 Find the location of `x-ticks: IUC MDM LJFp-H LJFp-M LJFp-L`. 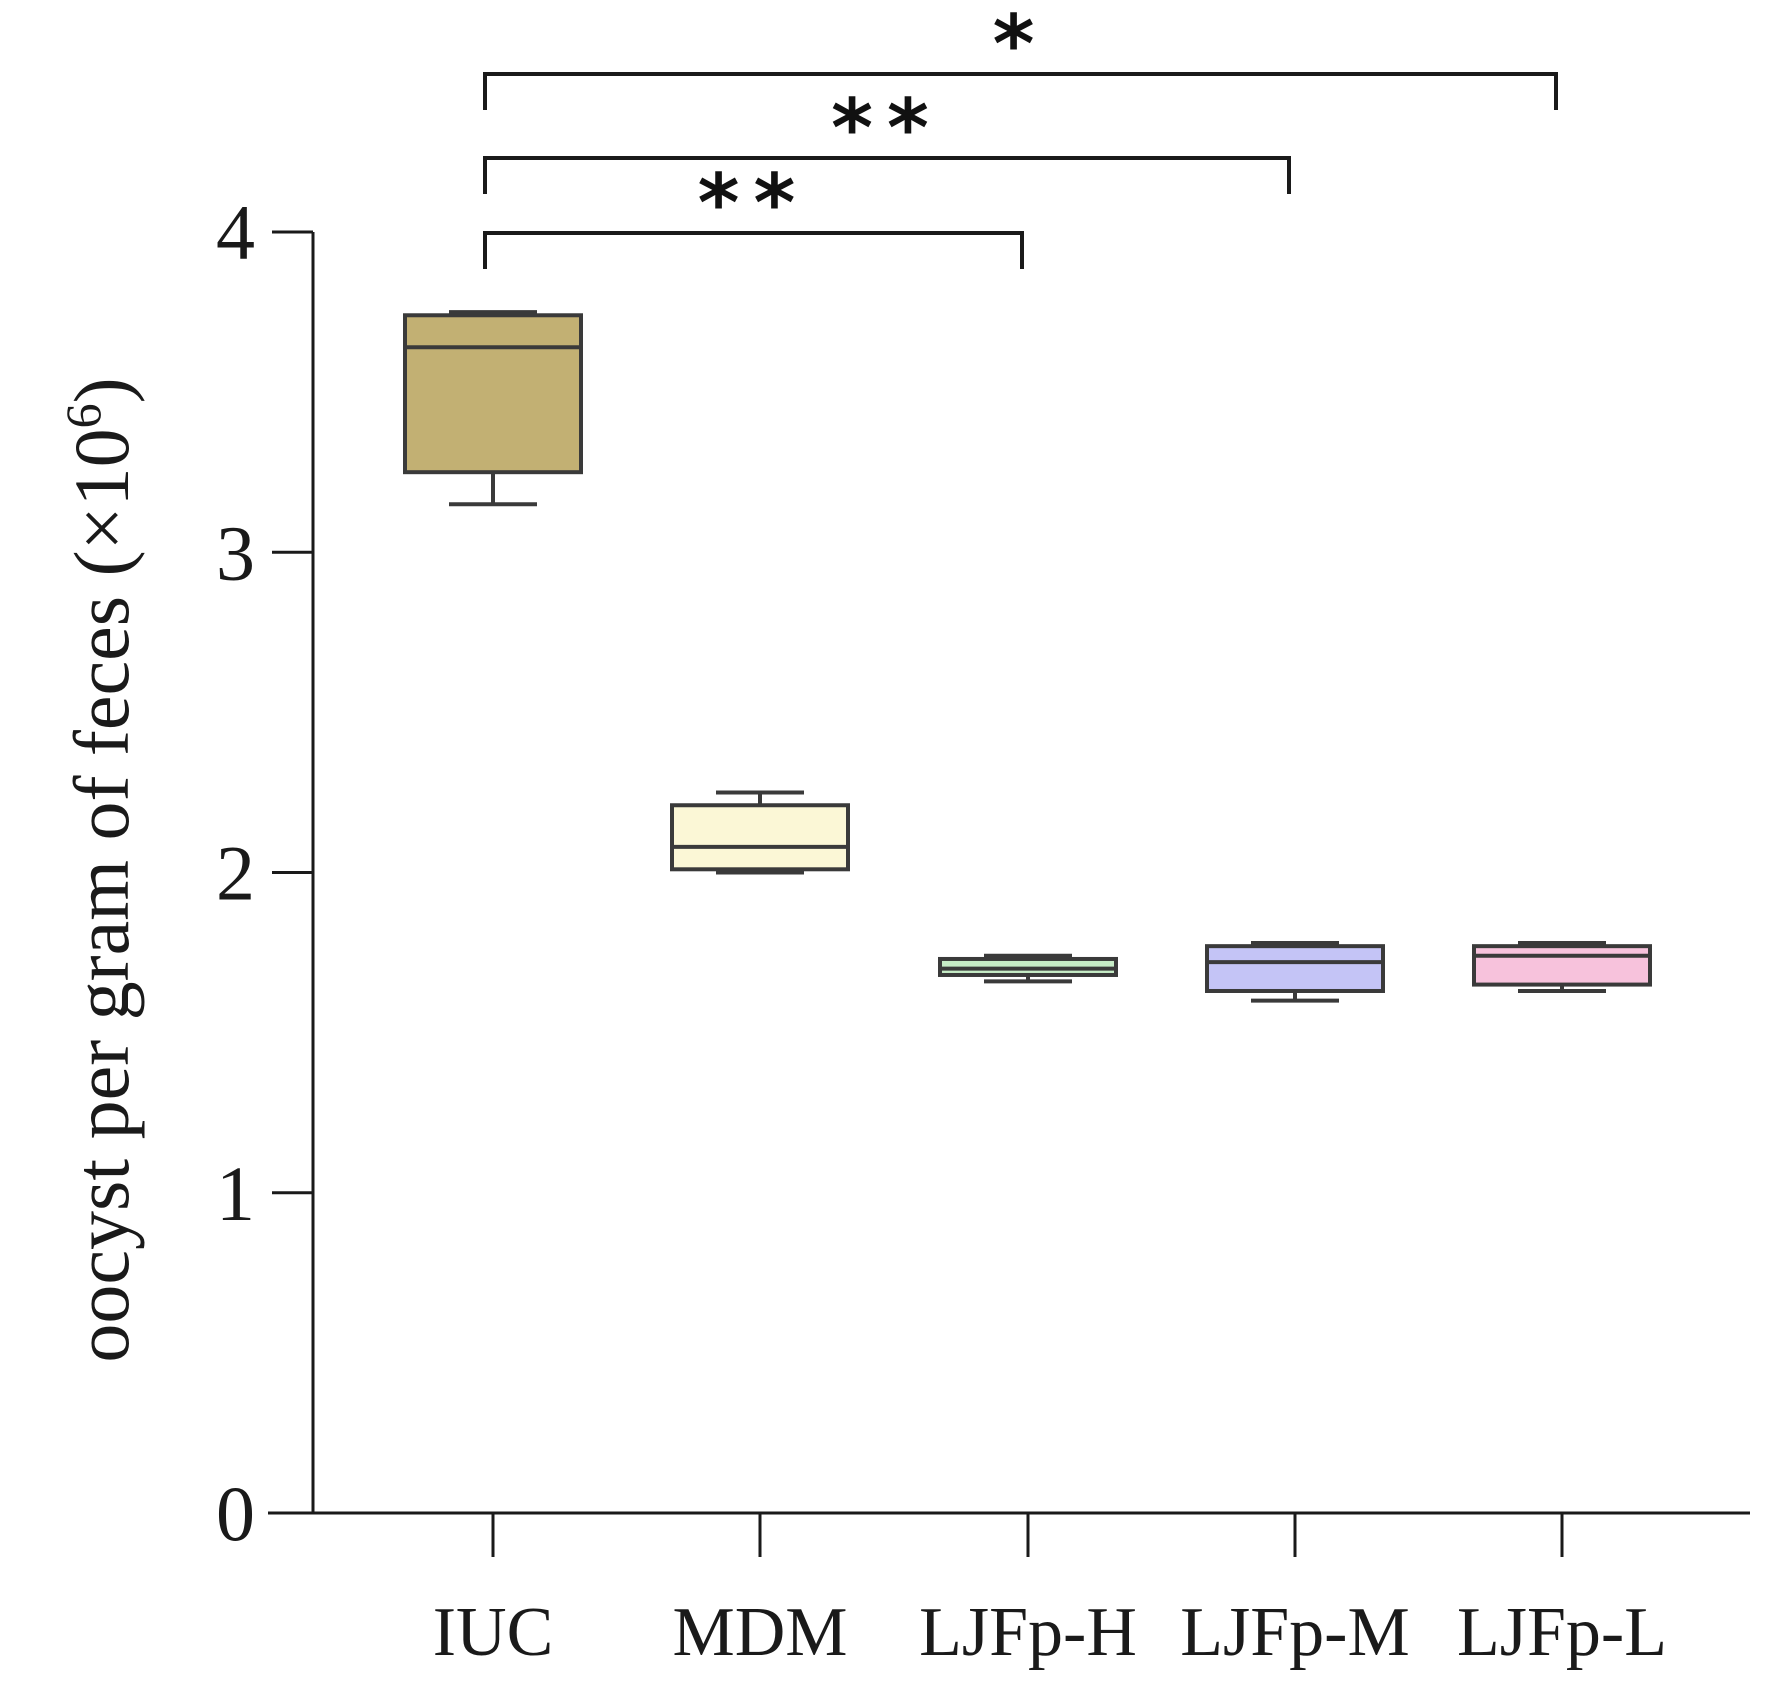

x-ticks: IUC MDM LJFp-H LJFp-M LJFp-L is located at coordinates (1050, 1592).